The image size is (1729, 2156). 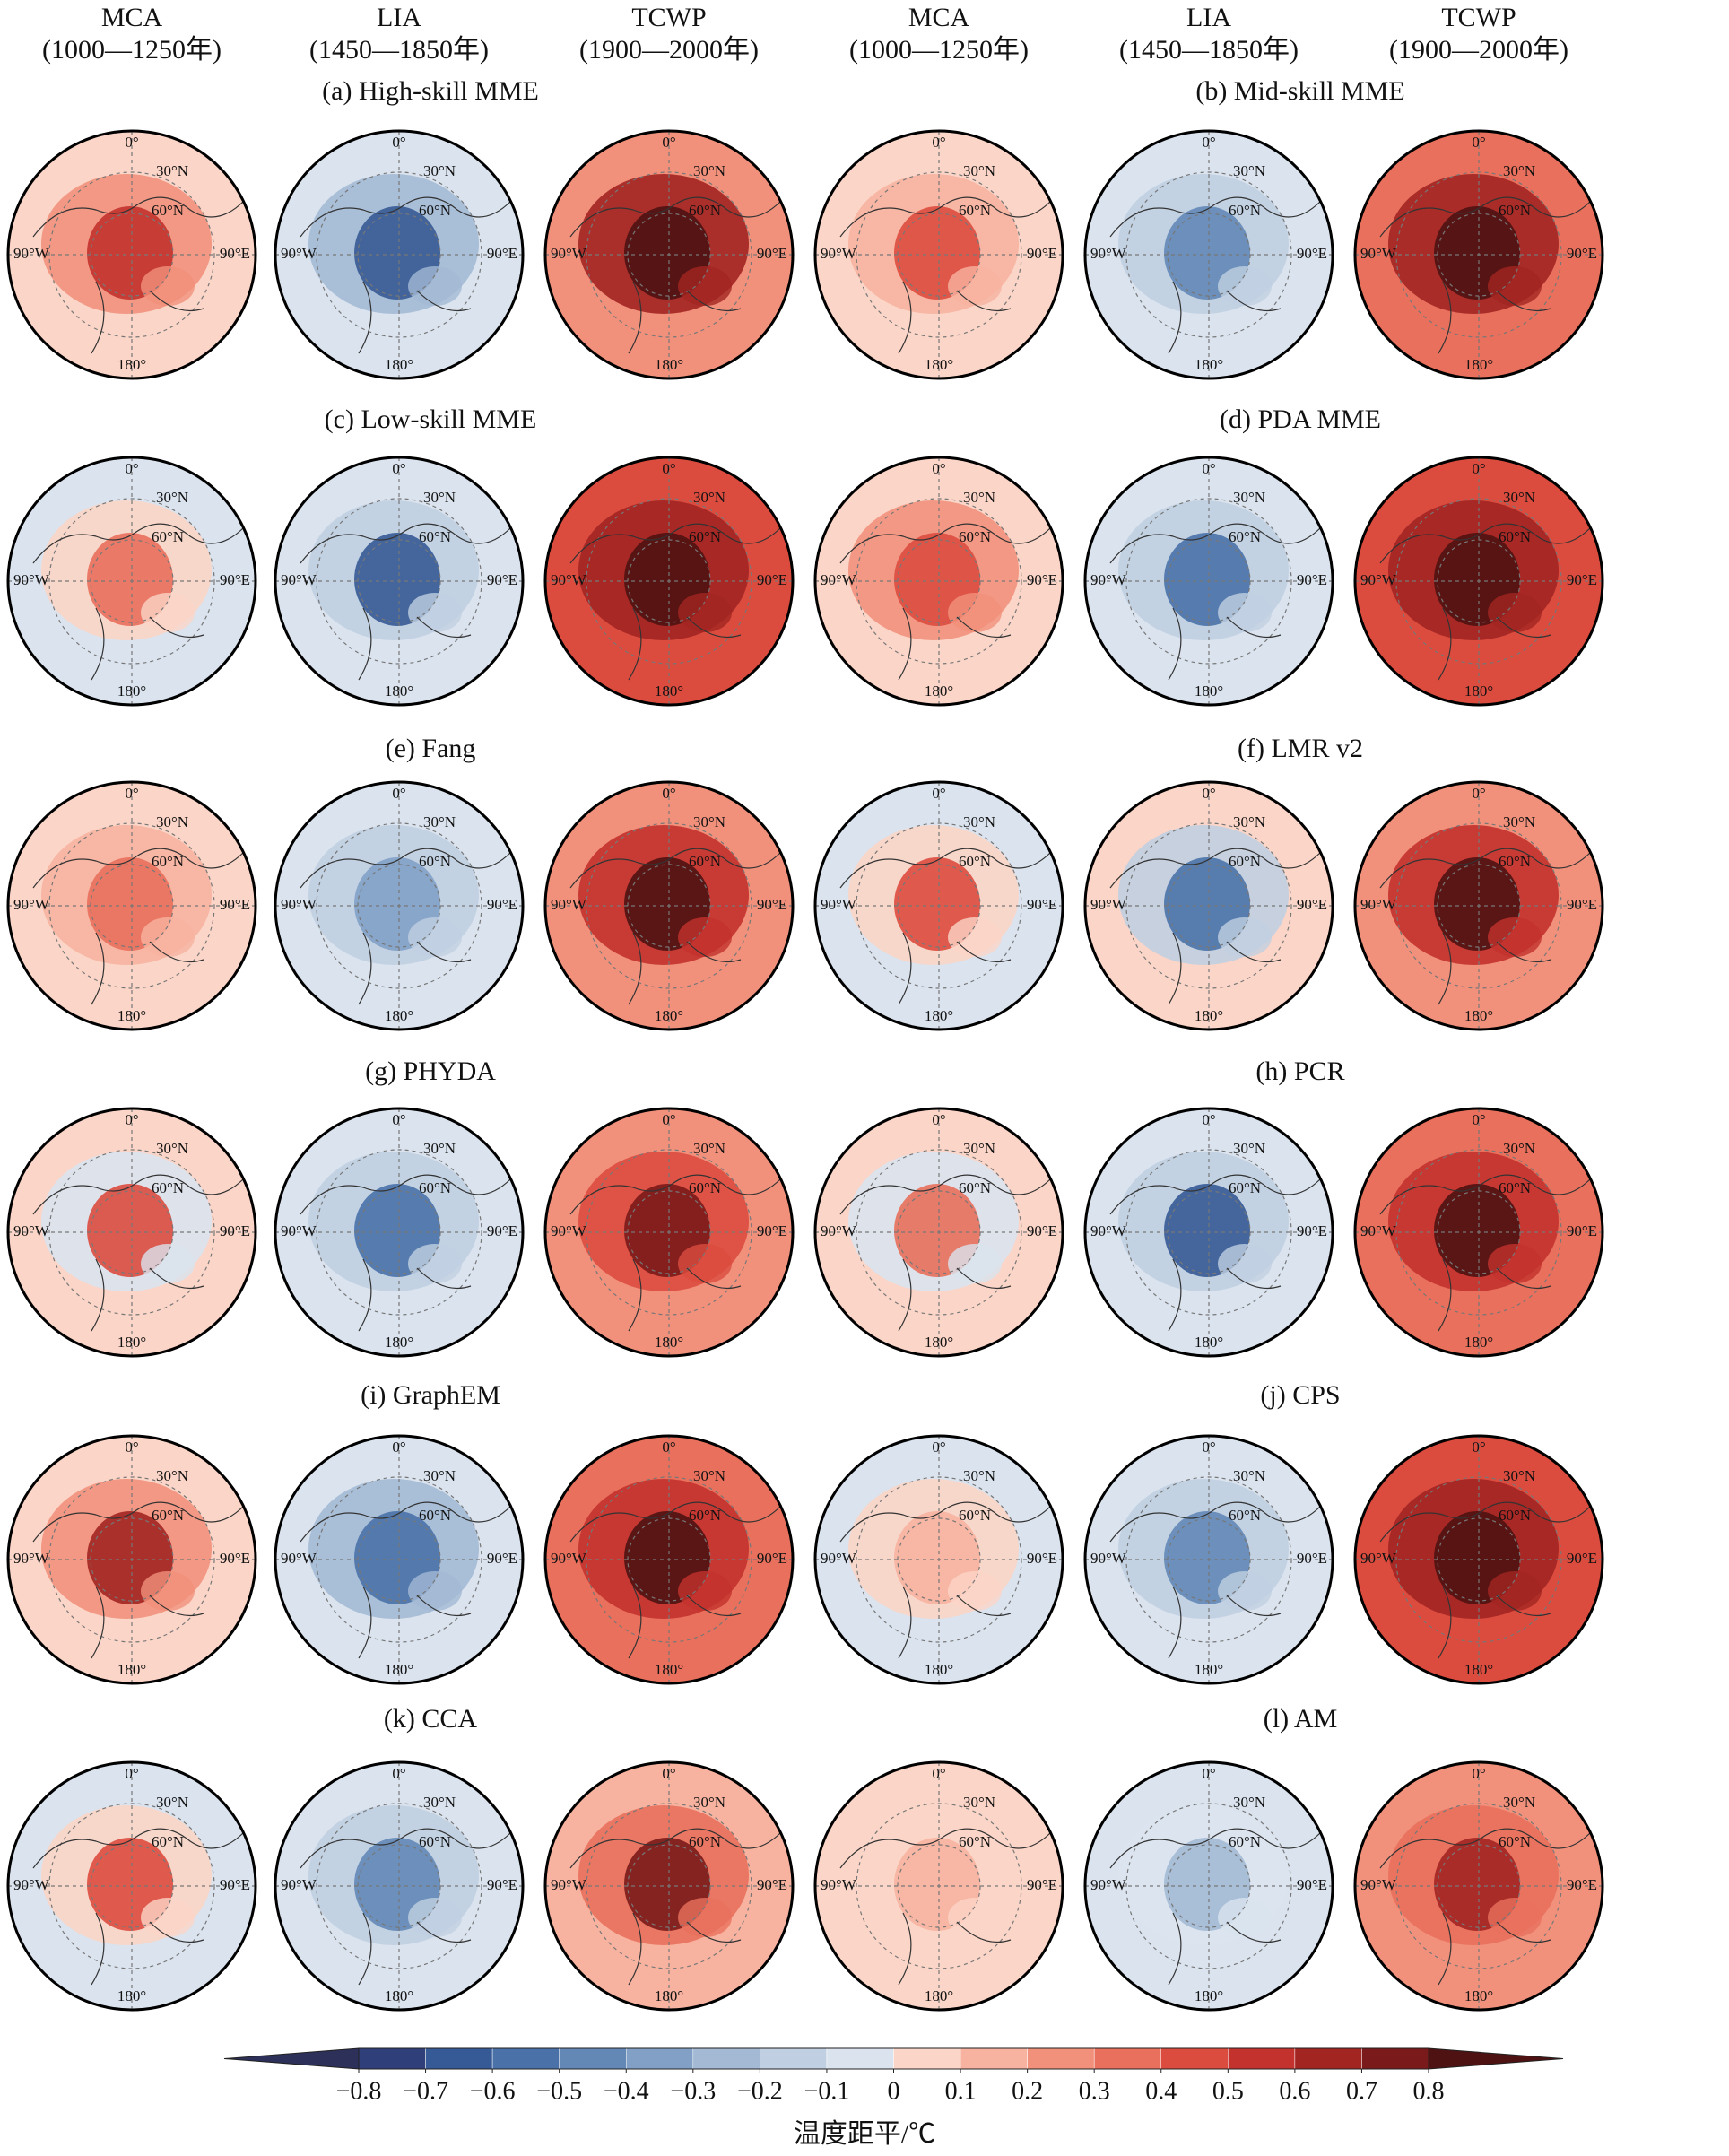 I want to click on column-name: LIA, so click(x=1208, y=17).